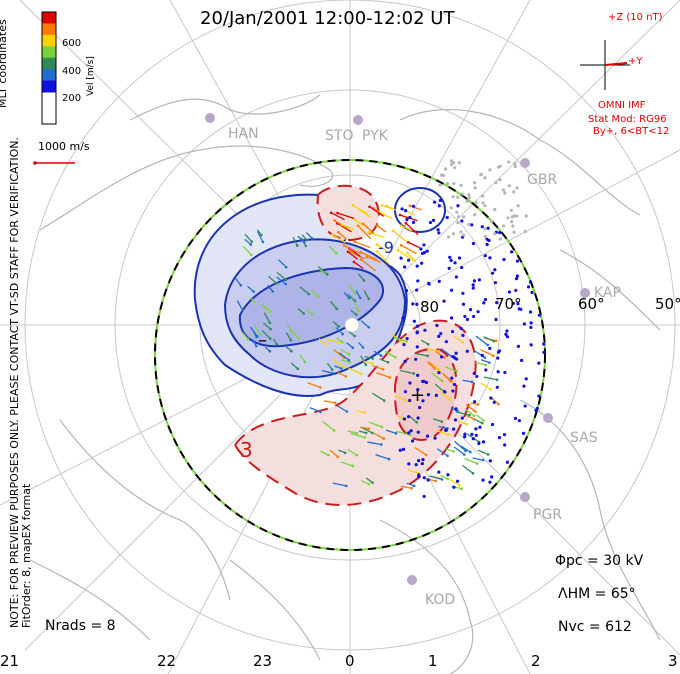  What do you see at coordinates (440, 600) in the screenshot?
I see `station-kod: KOD` at bounding box center [440, 600].